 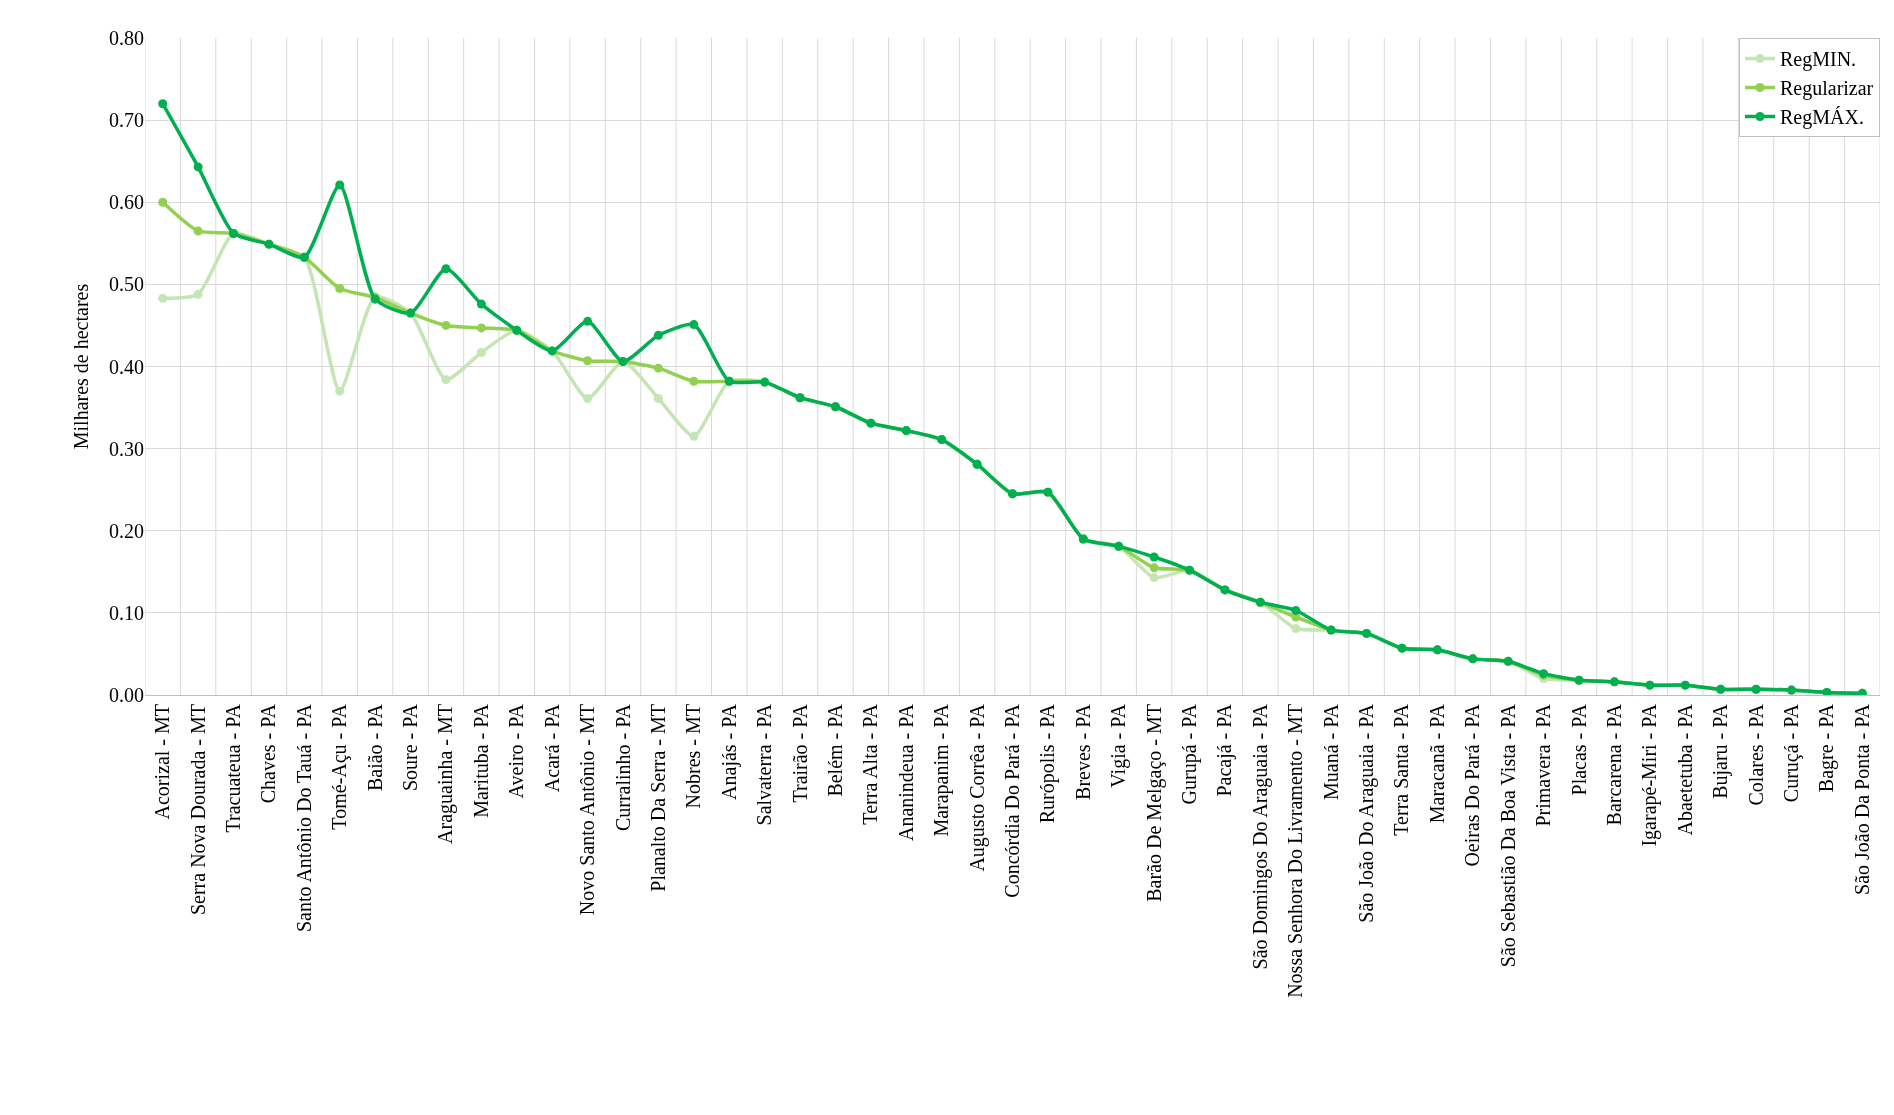 What do you see at coordinates (1755, 754) in the screenshot?
I see `x-tick-label: Colares - PA` at bounding box center [1755, 754].